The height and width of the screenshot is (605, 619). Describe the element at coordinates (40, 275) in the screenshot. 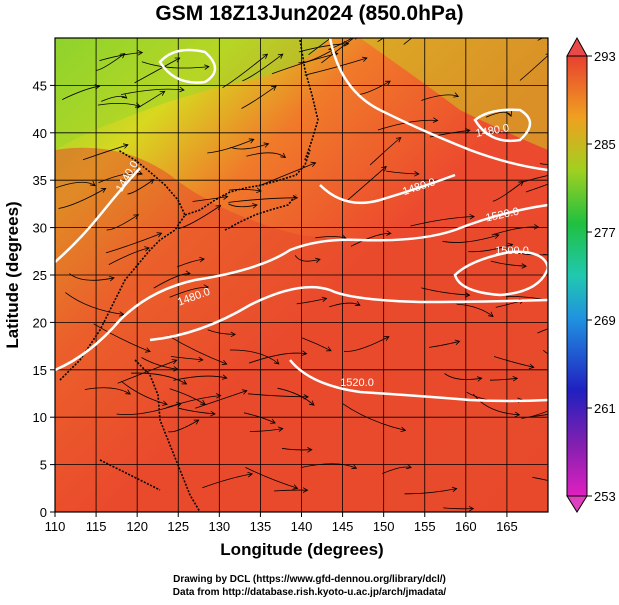

I see `y-tick-label: 25` at that location.